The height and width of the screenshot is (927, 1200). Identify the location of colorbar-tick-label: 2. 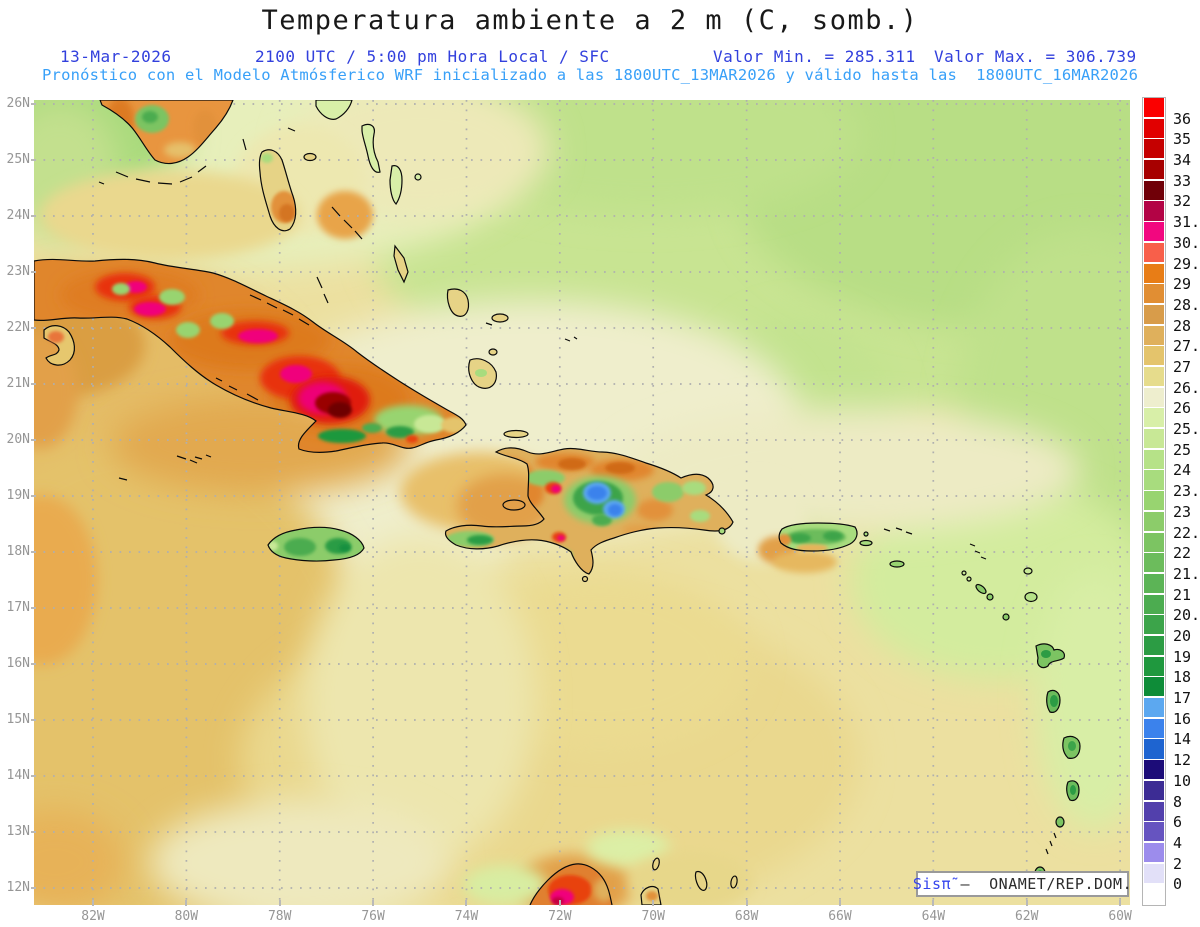
(1178, 863).